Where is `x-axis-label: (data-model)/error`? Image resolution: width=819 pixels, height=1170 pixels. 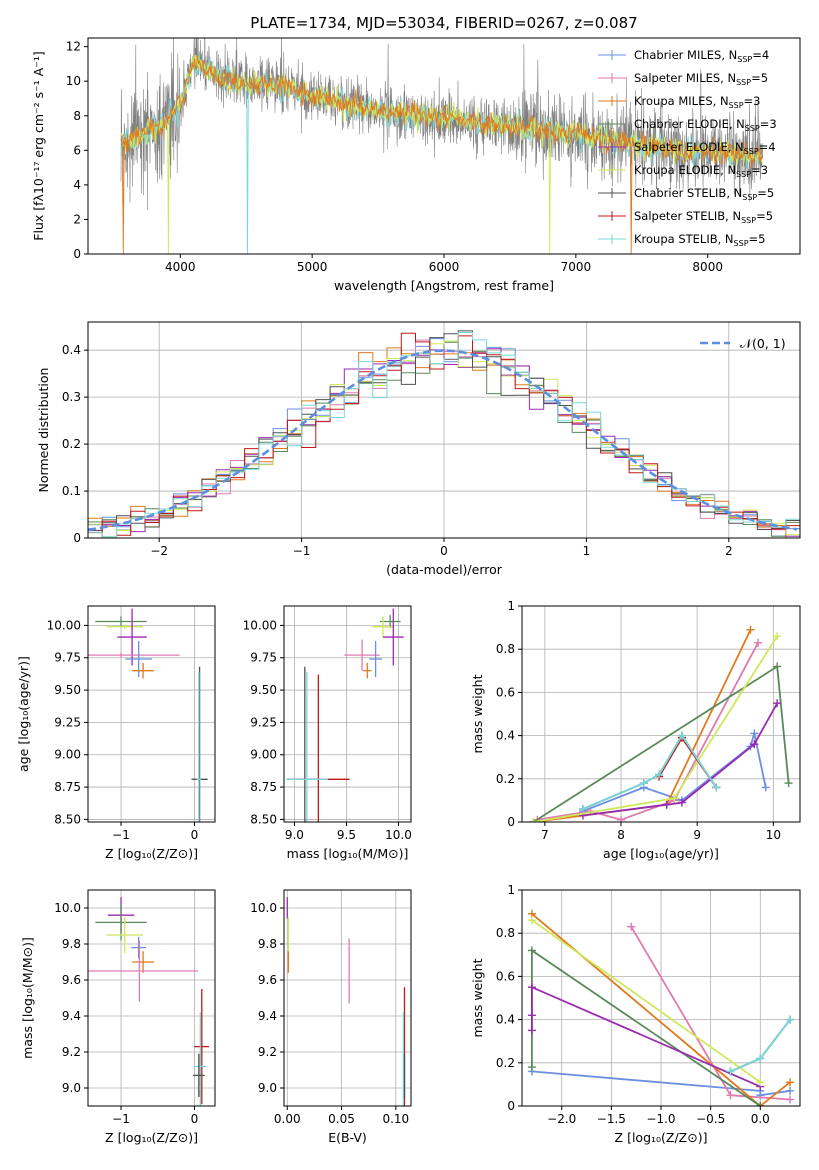
x-axis-label: (data-model)/error is located at coordinates (444, 569).